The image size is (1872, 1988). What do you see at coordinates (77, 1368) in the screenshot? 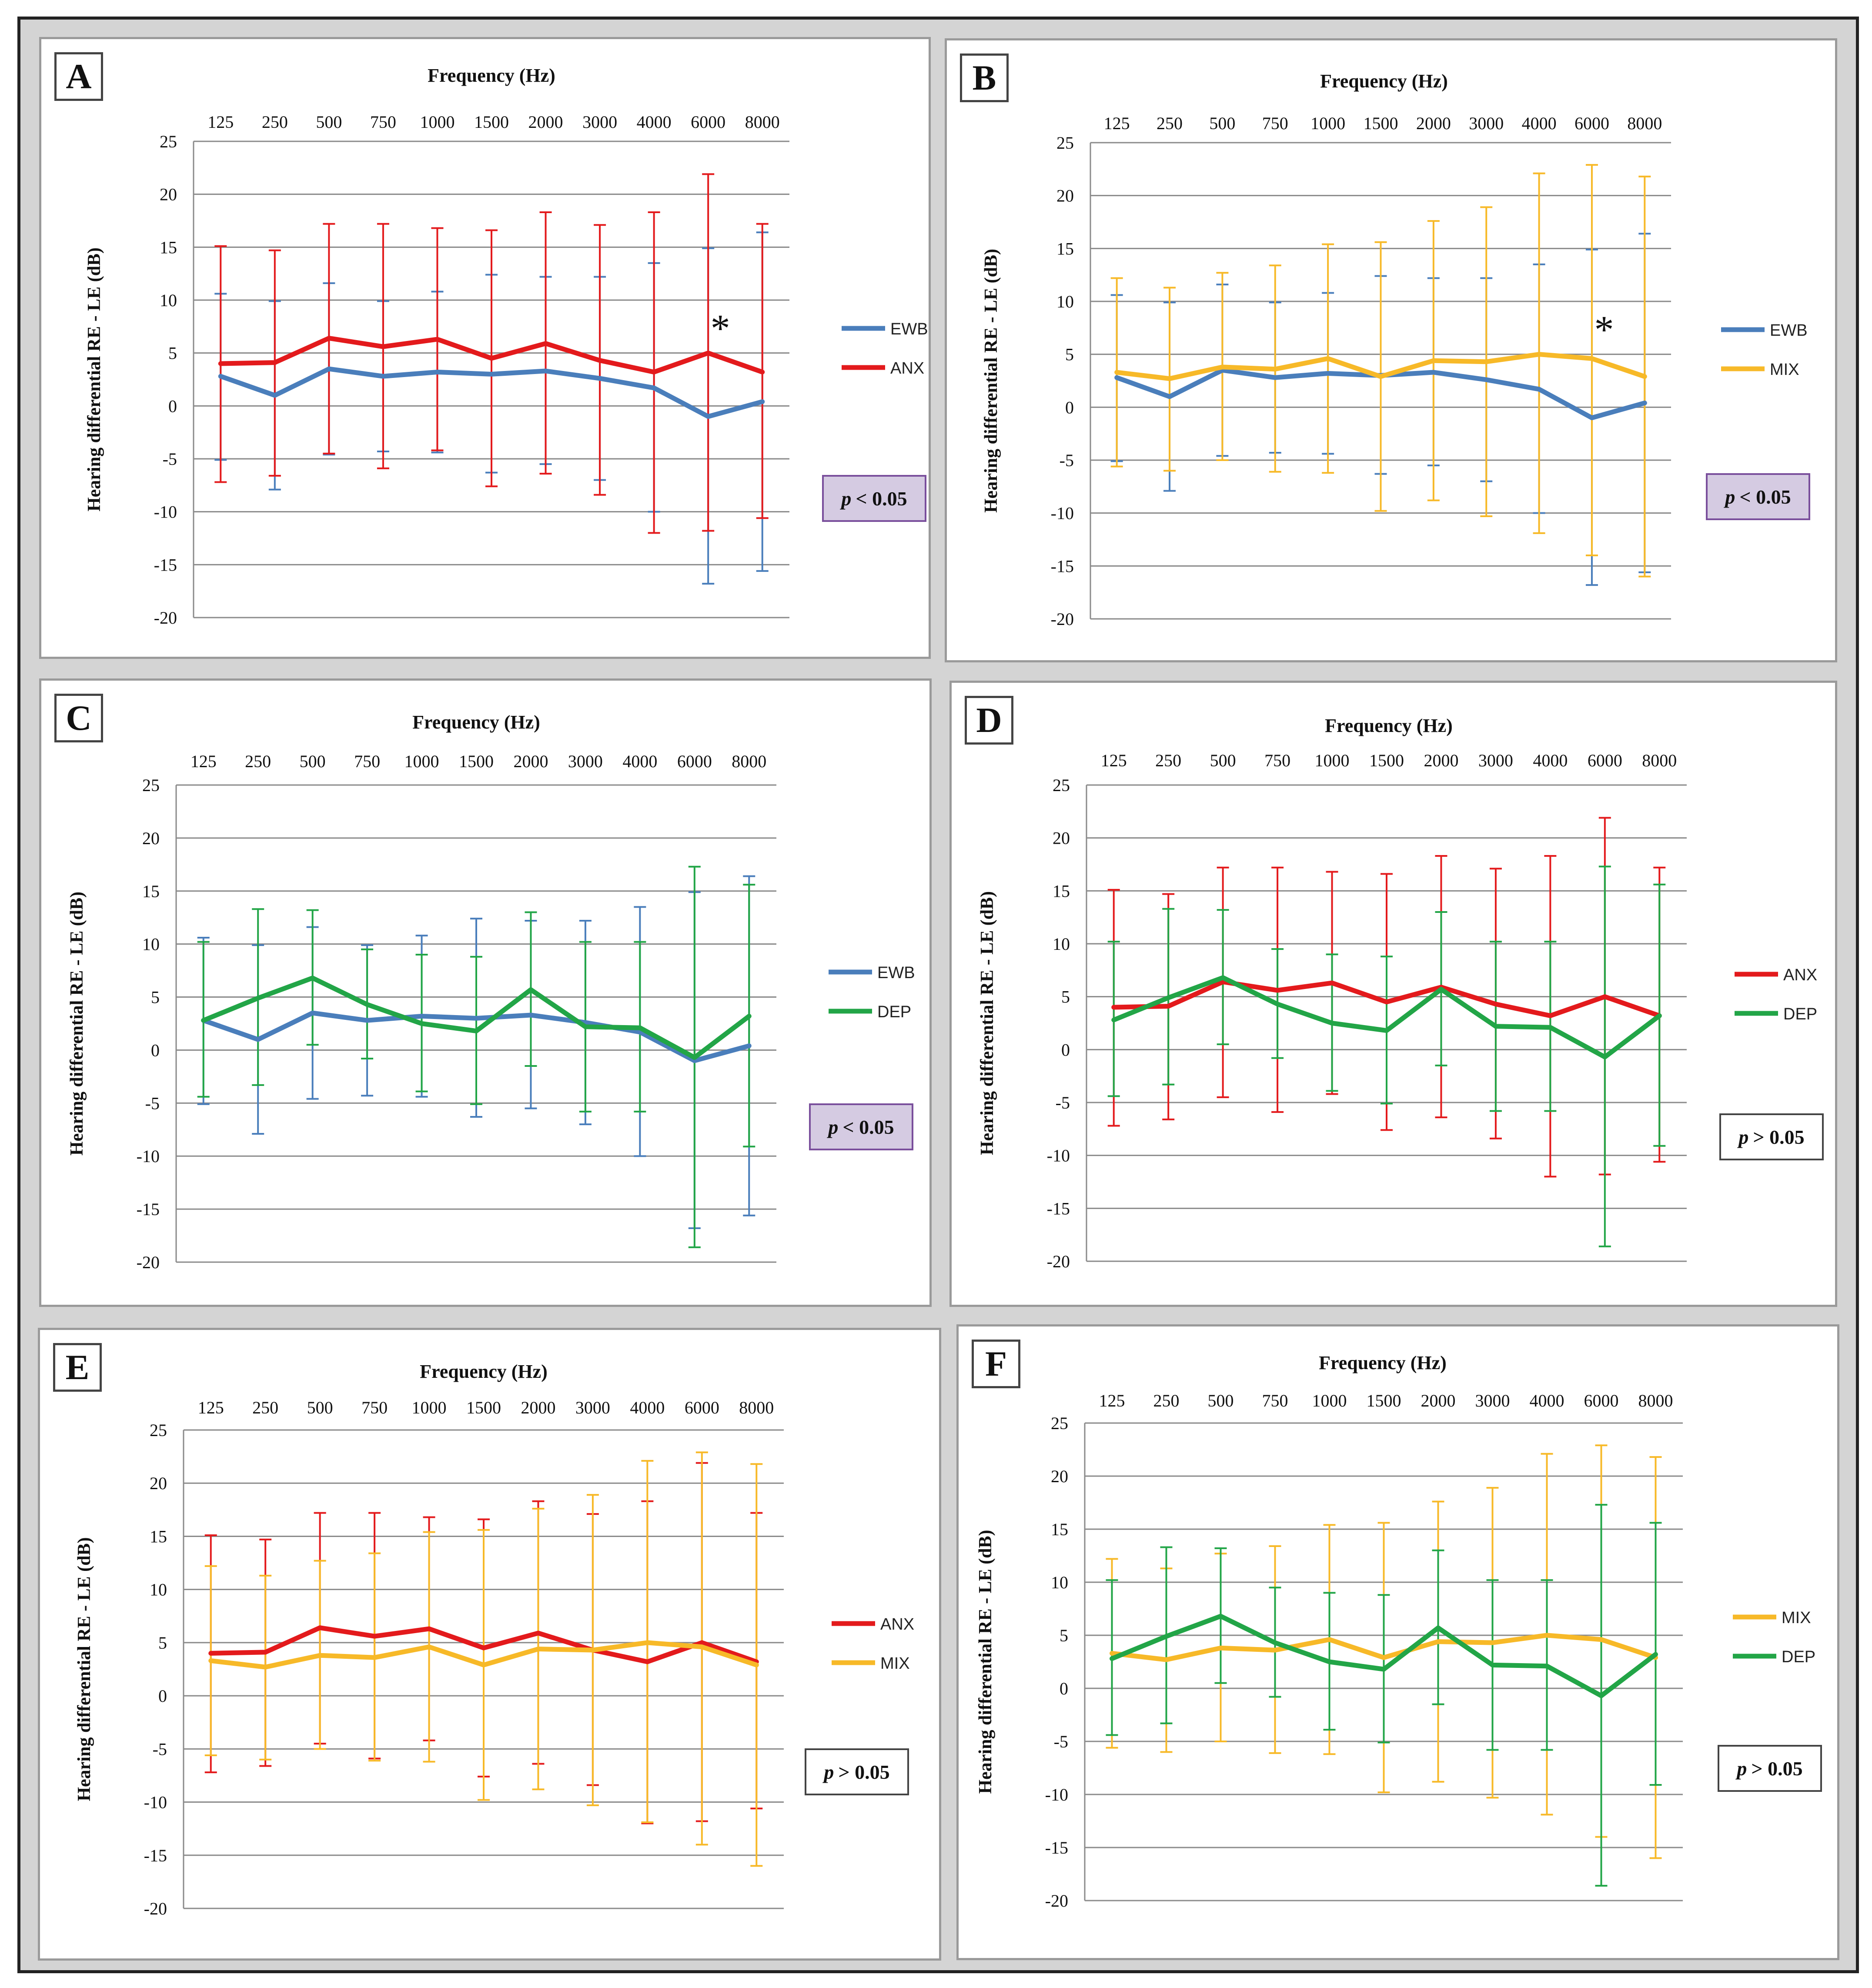
I see `panel-letter: E` at bounding box center [77, 1368].